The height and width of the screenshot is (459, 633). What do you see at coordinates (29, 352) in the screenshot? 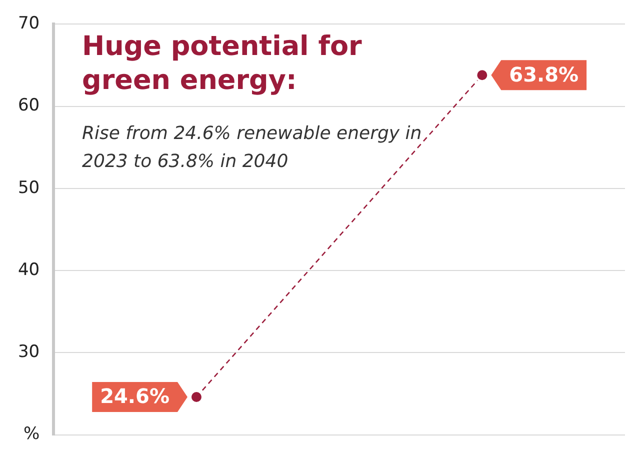
I see `y-tick-label: 30` at bounding box center [29, 352].